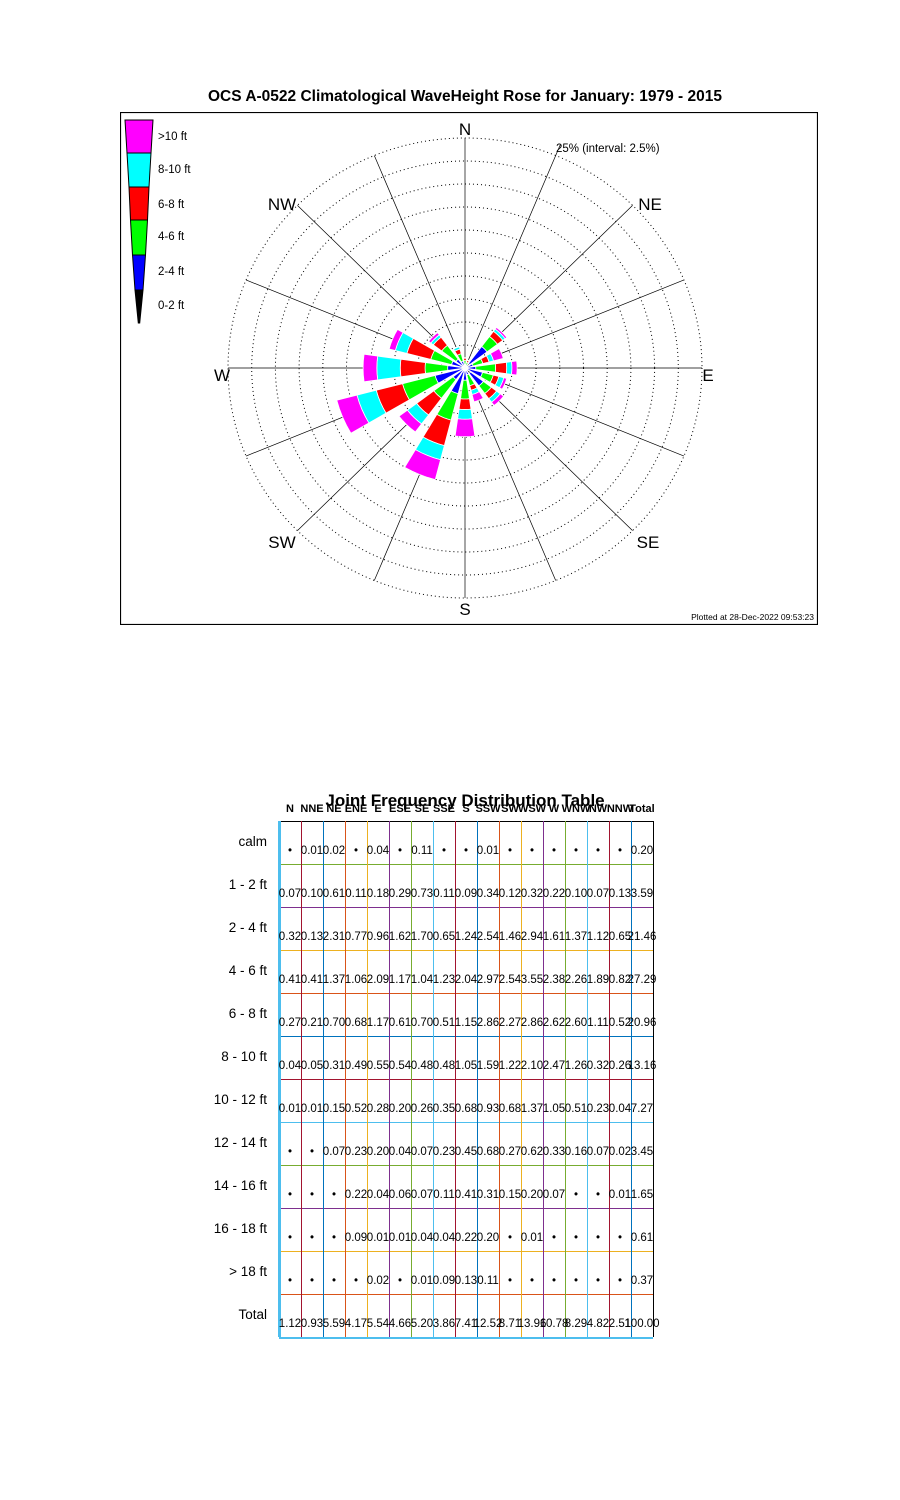 Image resolution: width=900 pixels, height=1500 pixels. I want to click on table-cell: 0.23, so click(598, 1109).